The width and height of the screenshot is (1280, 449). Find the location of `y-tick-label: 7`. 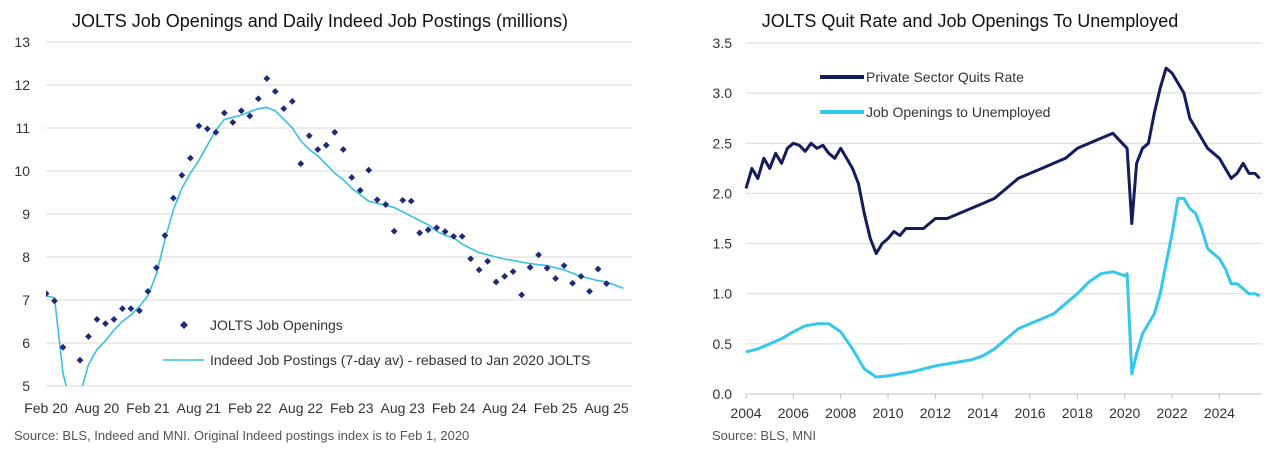

y-tick-label: 7 is located at coordinates (26, 300).